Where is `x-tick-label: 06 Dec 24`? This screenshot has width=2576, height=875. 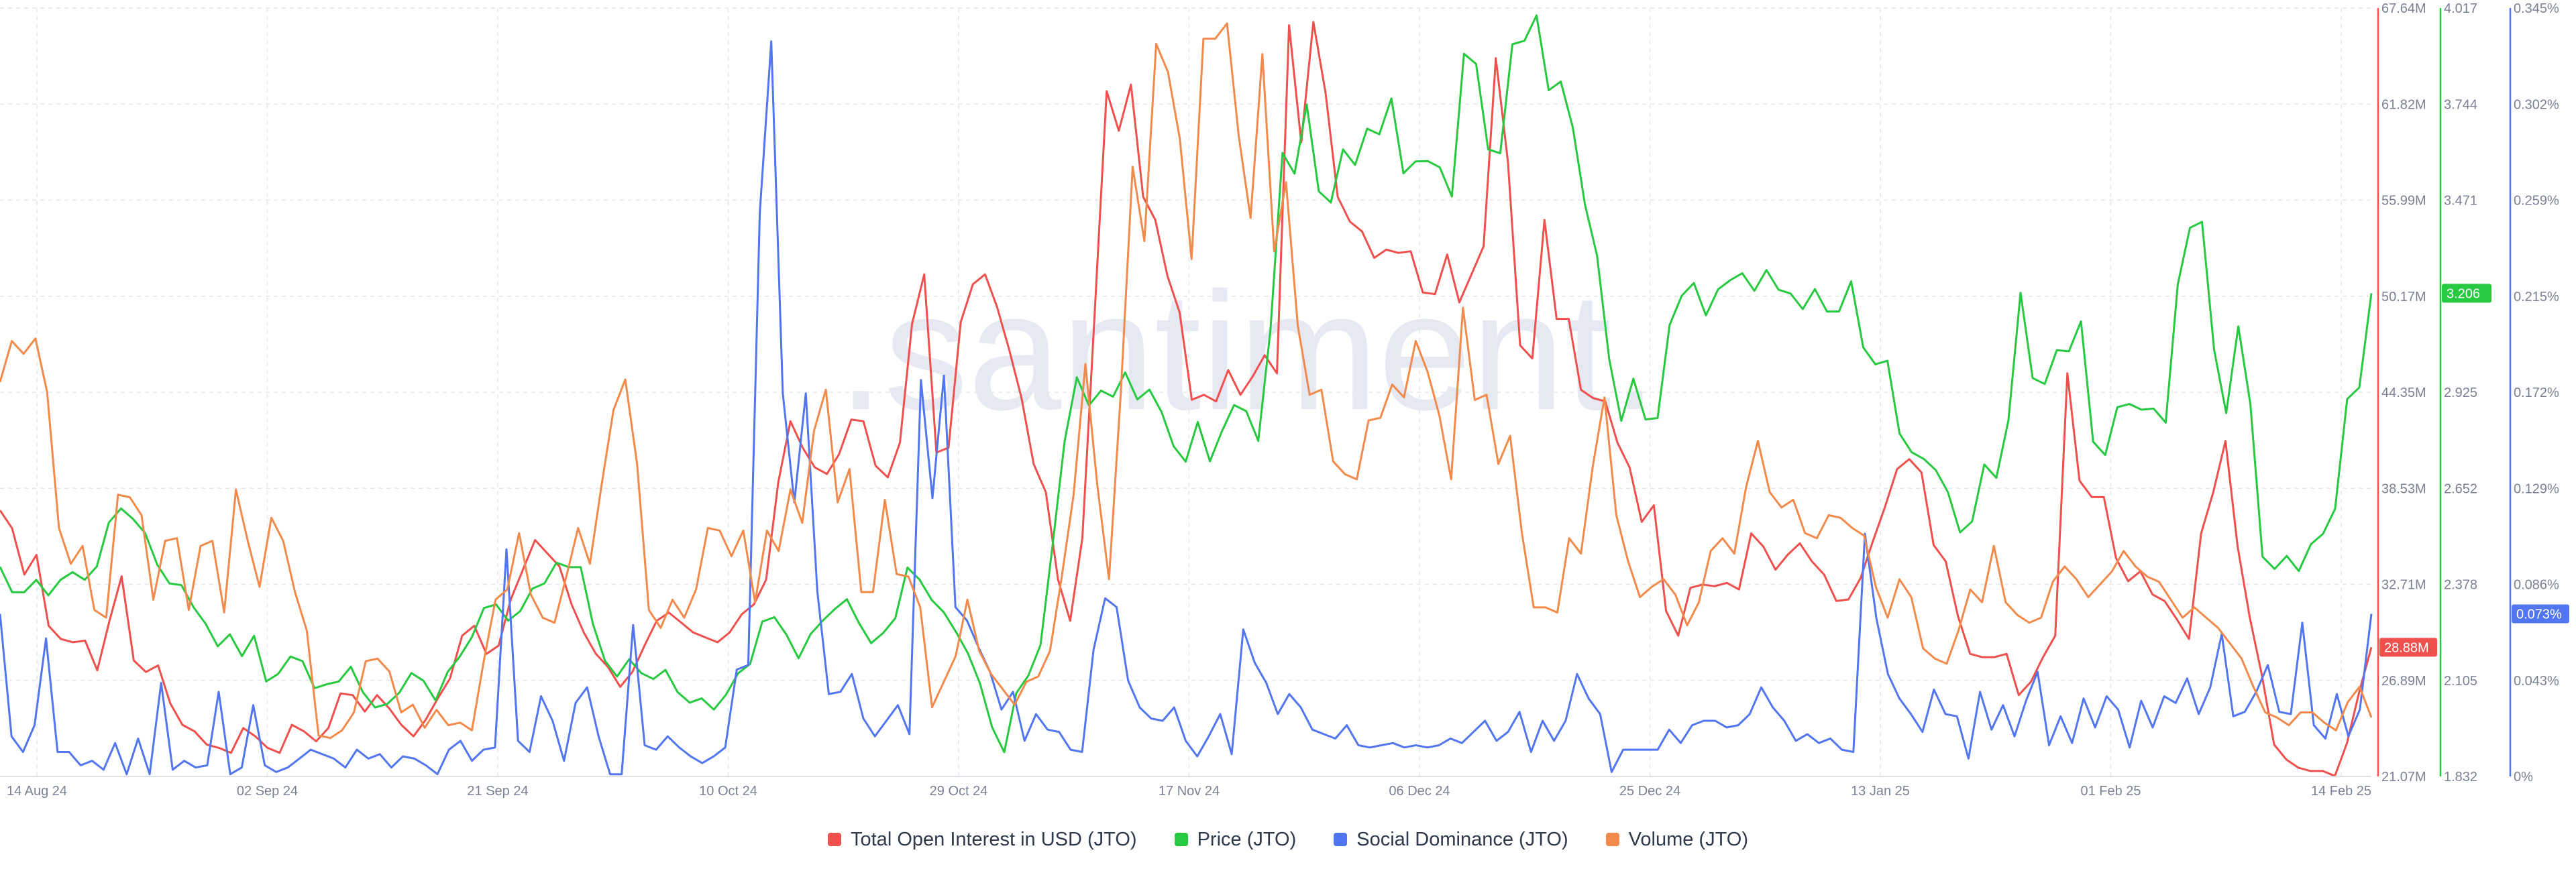 x-tick-label: 06 Dec 24 is located at coordinates (1419, 791).